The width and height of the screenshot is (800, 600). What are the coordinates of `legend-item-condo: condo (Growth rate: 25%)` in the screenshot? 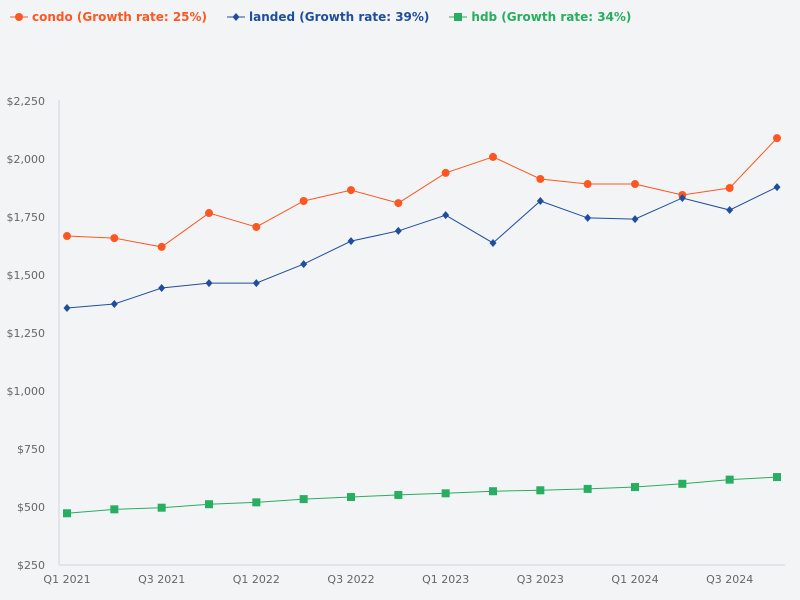 It's located at (108, 17).